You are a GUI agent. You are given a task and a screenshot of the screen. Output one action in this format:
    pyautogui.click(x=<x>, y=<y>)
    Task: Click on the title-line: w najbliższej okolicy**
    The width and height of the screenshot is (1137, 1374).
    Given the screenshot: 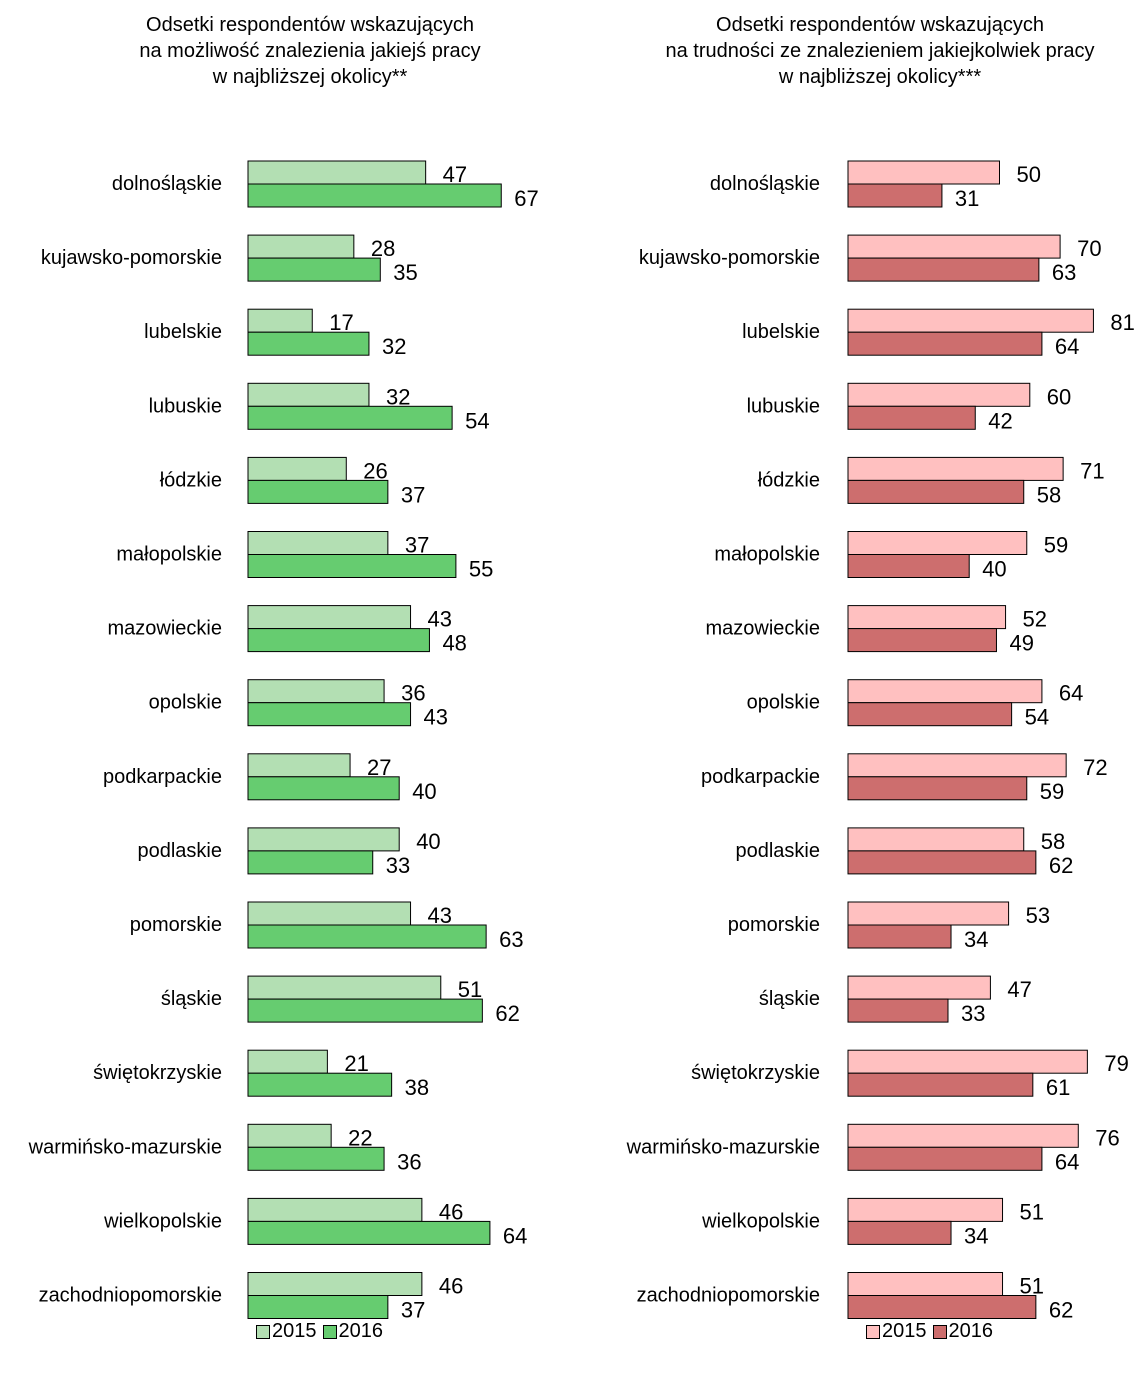 What is the action you would take?
    pyautogui.click(x=310, y=77)
    